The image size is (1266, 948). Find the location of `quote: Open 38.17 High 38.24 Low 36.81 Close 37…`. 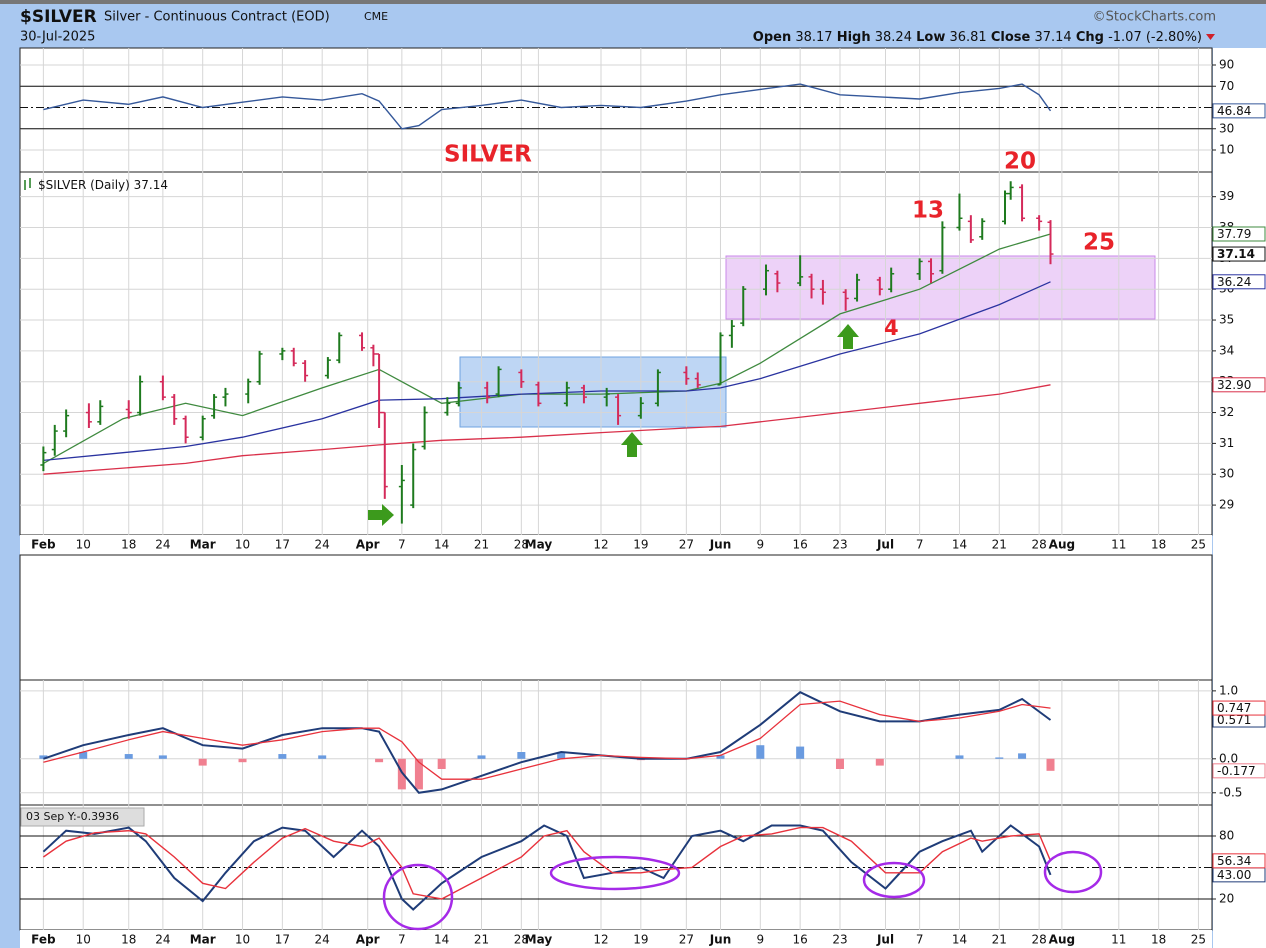

quote: Open 38.17 High 38.24 Low 36.81 Close 37… is located at coordinates (977, 37).